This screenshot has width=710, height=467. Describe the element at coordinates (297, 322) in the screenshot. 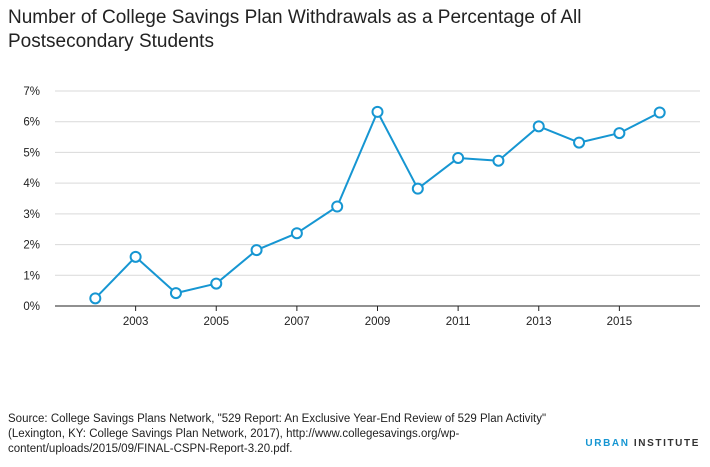

I see `x-tick-label: 2007` at that location.